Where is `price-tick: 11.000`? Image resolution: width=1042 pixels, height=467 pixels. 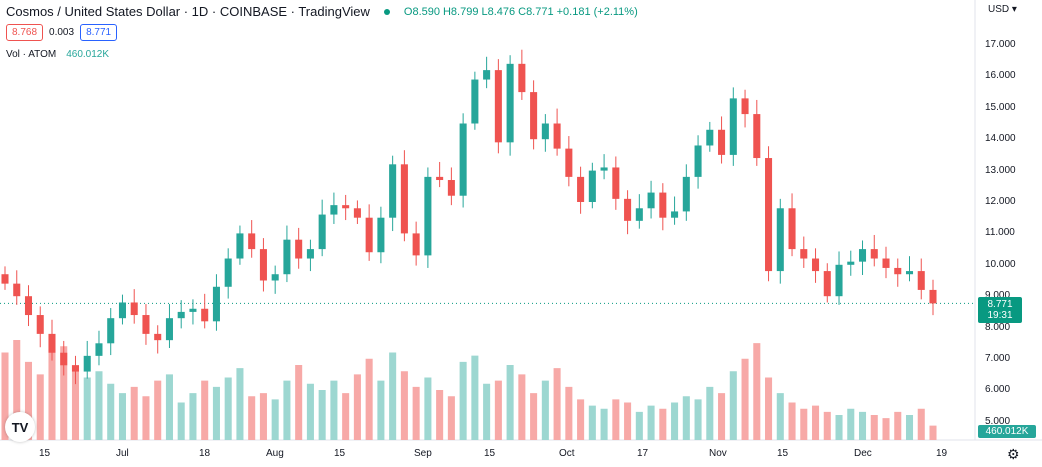
price-tick: 11.000 is located at coordinates (1000, 233).